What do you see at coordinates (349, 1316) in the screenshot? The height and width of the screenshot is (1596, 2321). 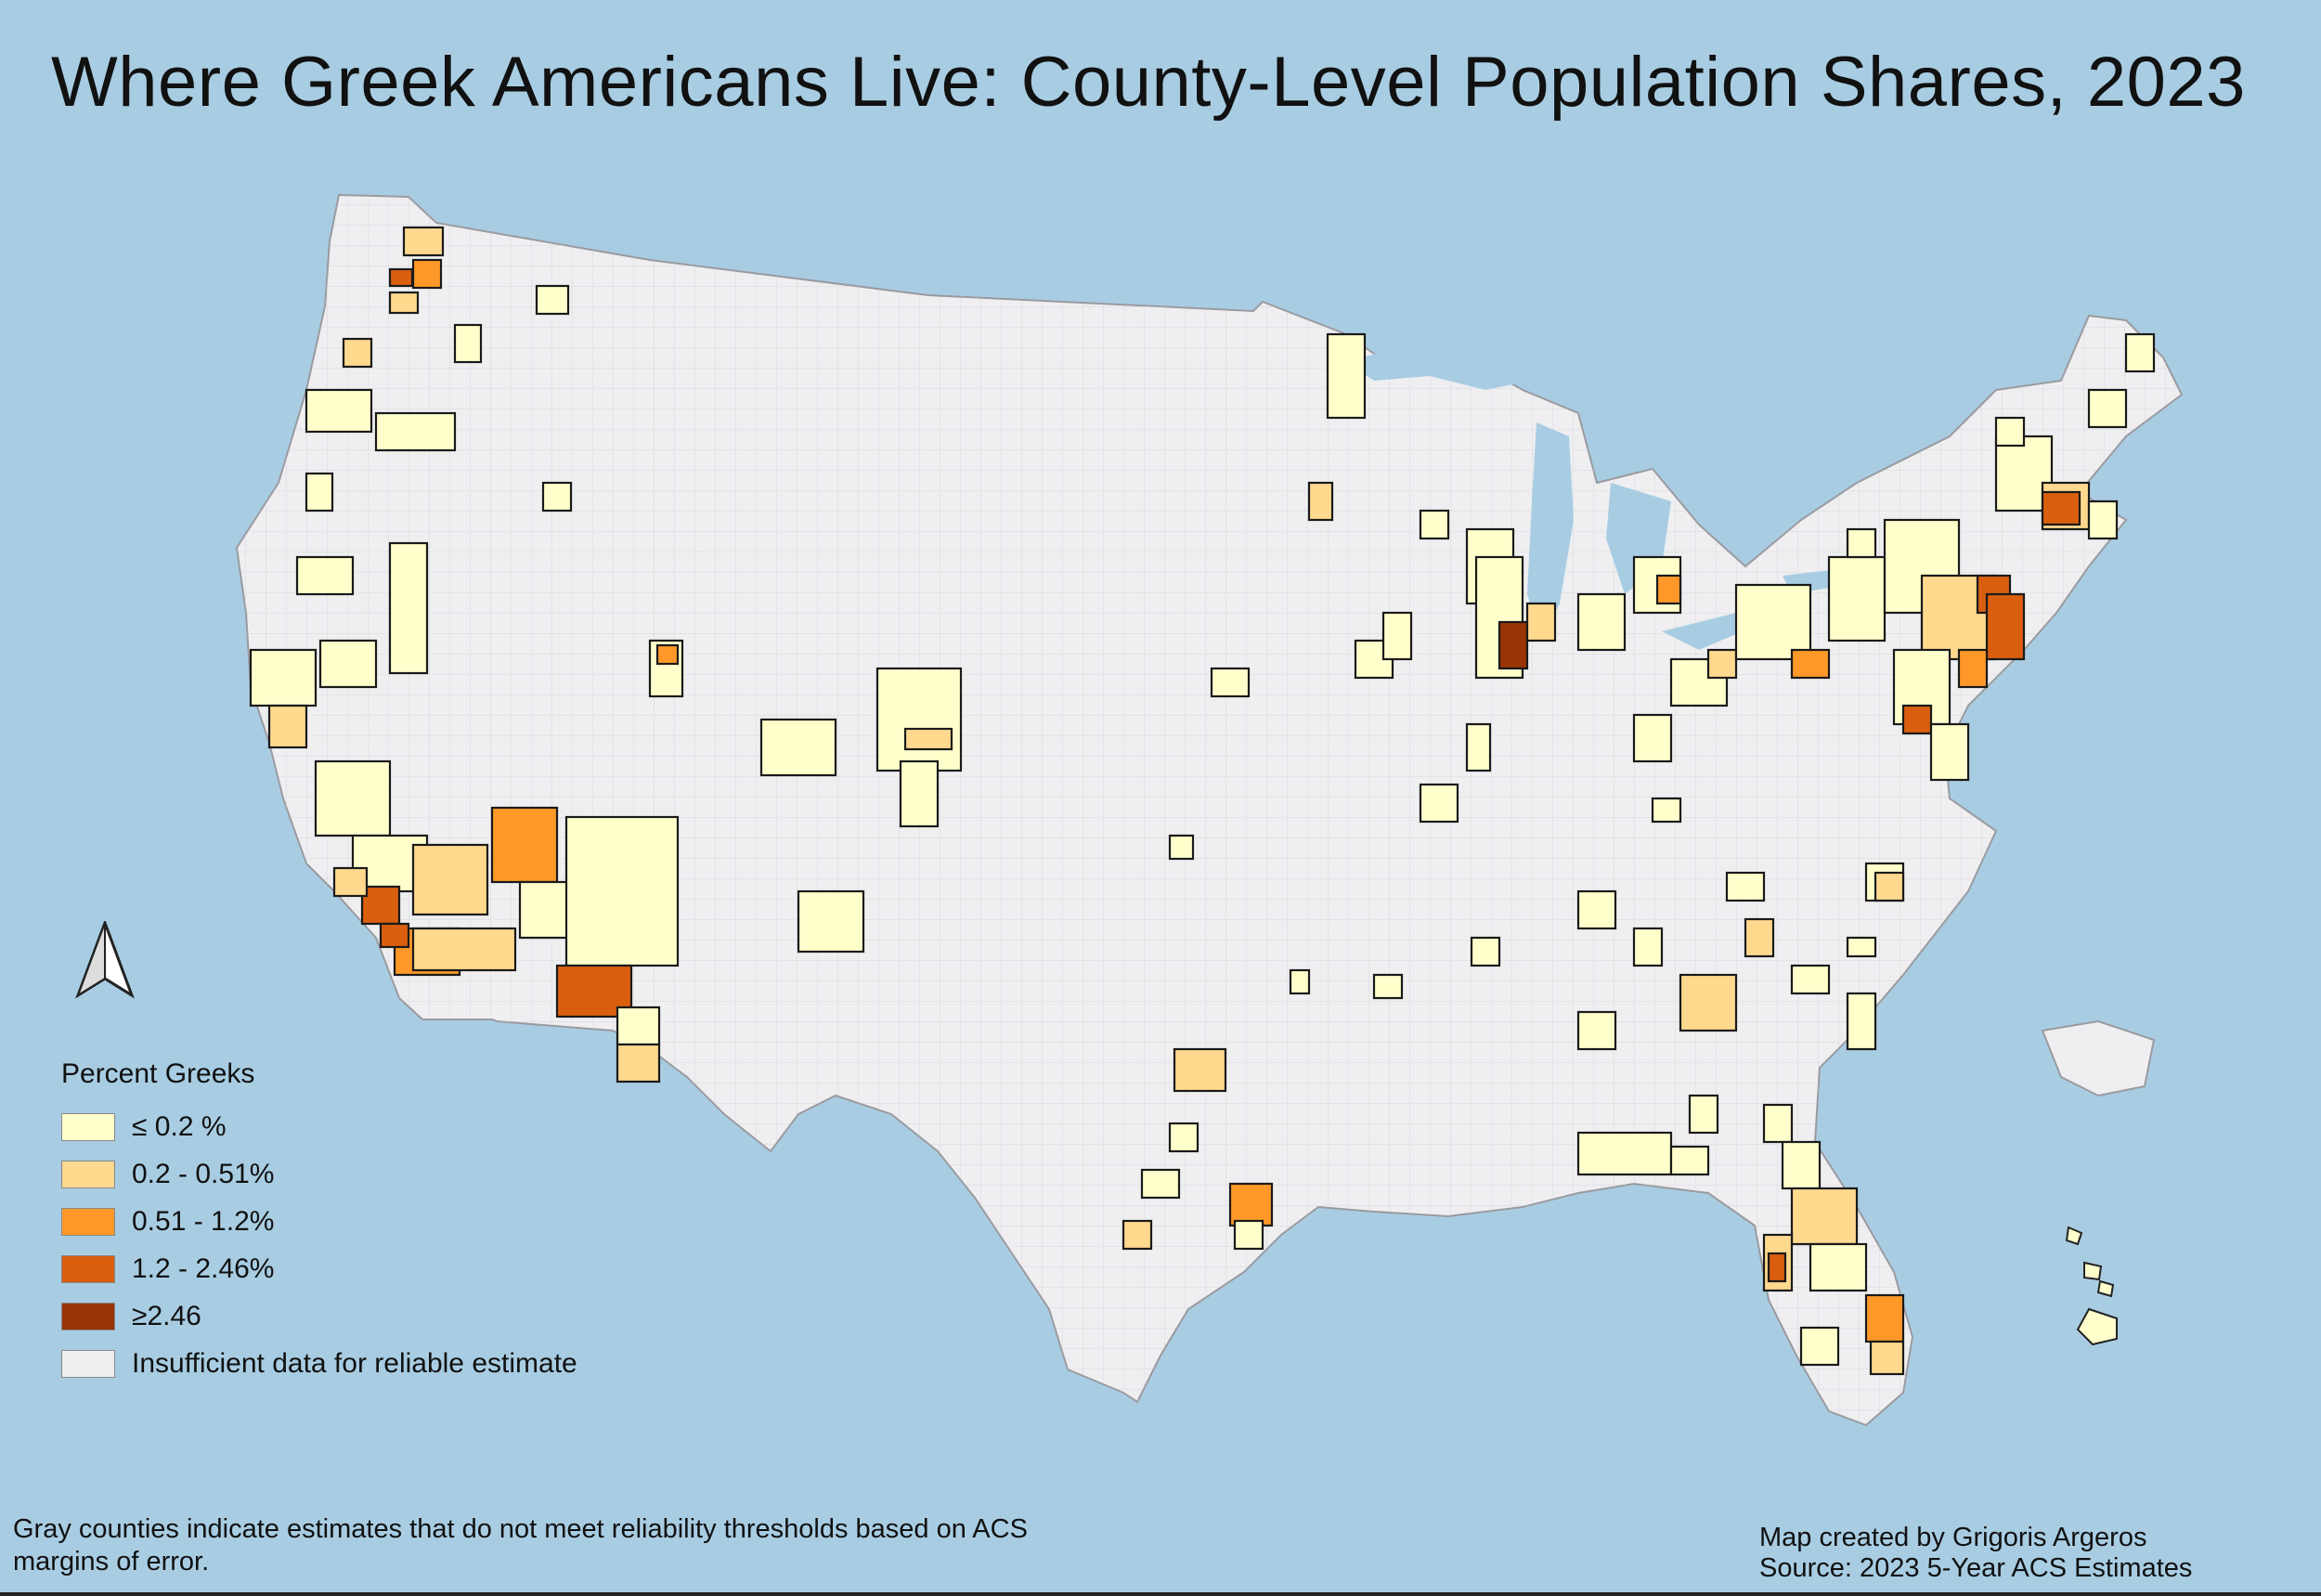 I see `legend-item: ≥2.46` at bounding box center [349, 1316].